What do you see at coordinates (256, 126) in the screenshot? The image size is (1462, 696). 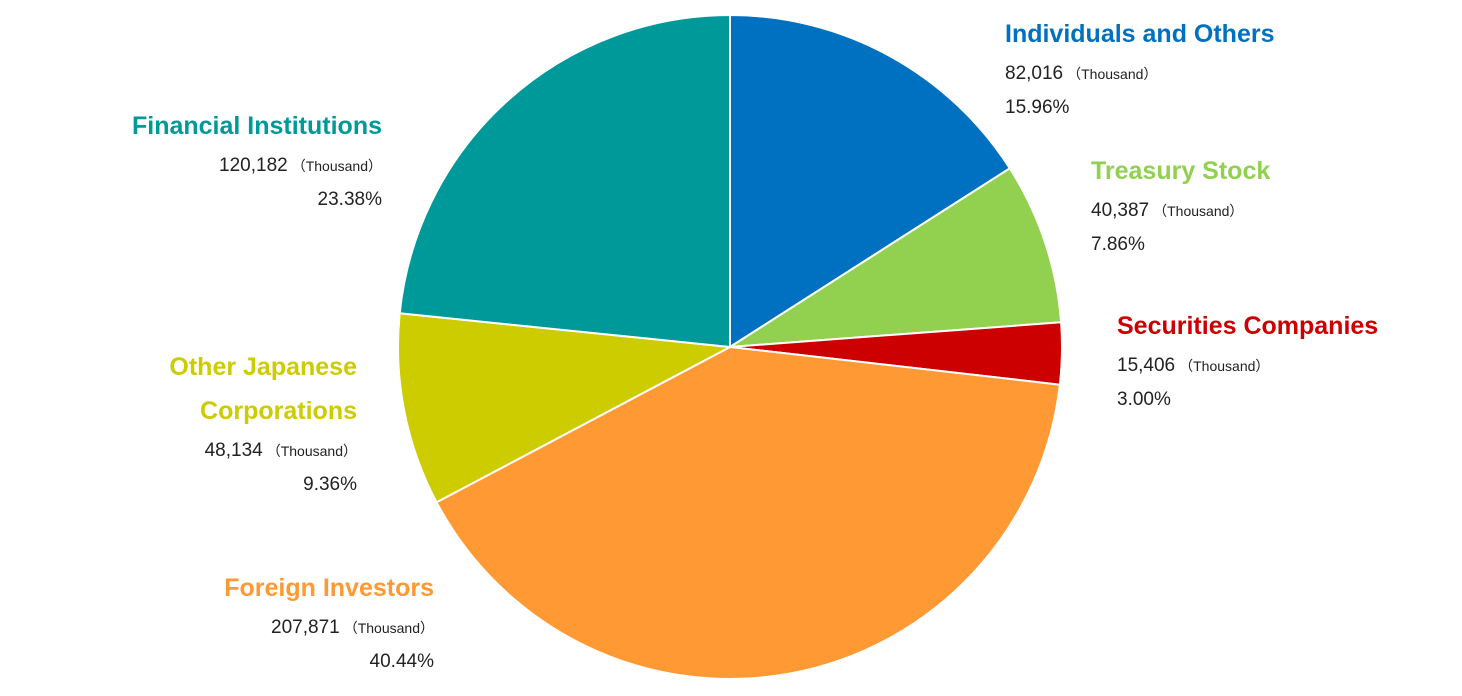 I see `slice-name: Financial Institutions` at bounding box center [256, 126].